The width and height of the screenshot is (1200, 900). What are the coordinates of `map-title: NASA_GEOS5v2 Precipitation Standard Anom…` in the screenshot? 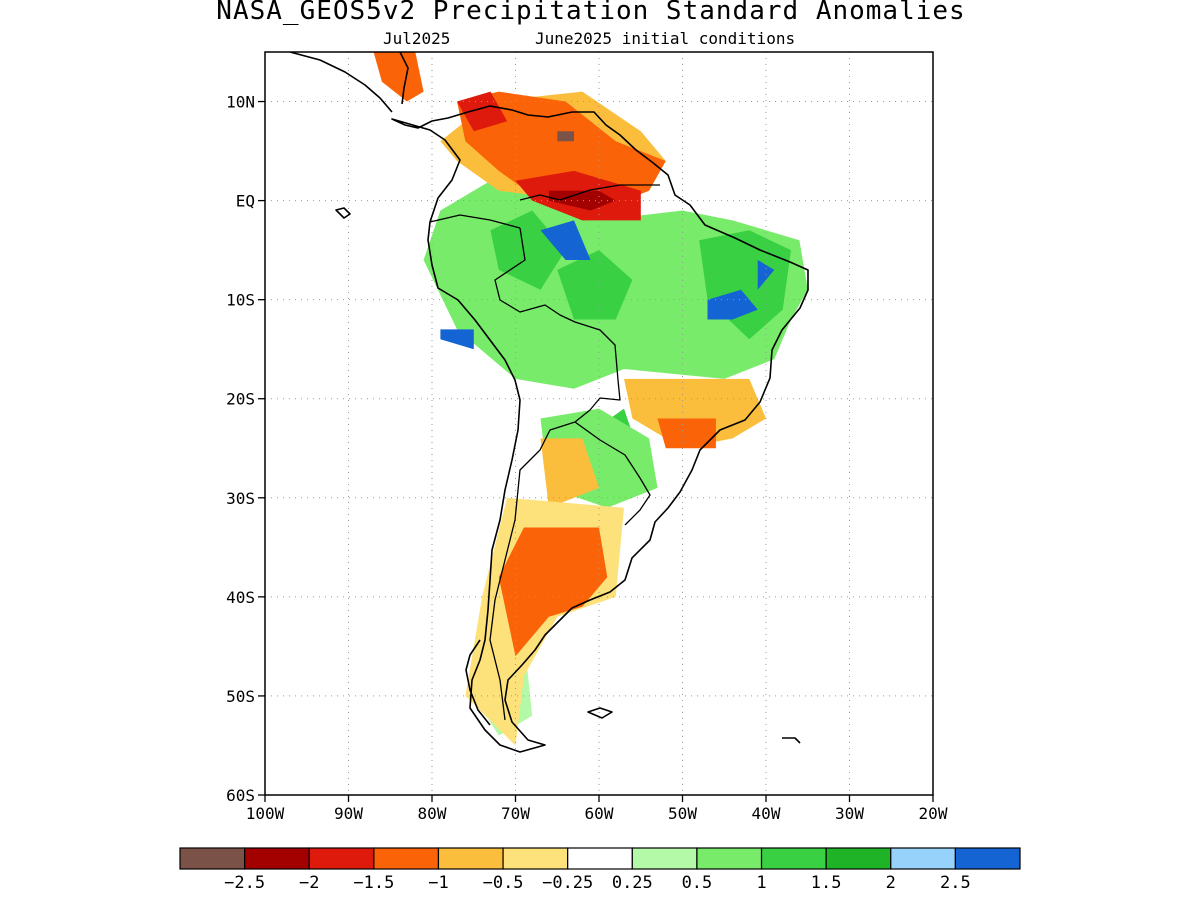 It's located at (591, 13).